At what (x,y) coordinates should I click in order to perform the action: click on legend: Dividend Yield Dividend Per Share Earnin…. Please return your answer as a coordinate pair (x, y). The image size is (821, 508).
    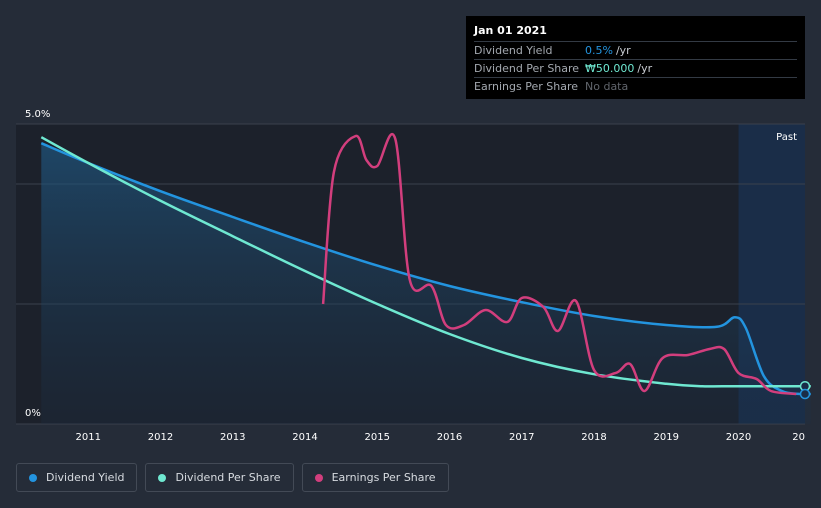
    Looking at the image, I should click on (232, 477).